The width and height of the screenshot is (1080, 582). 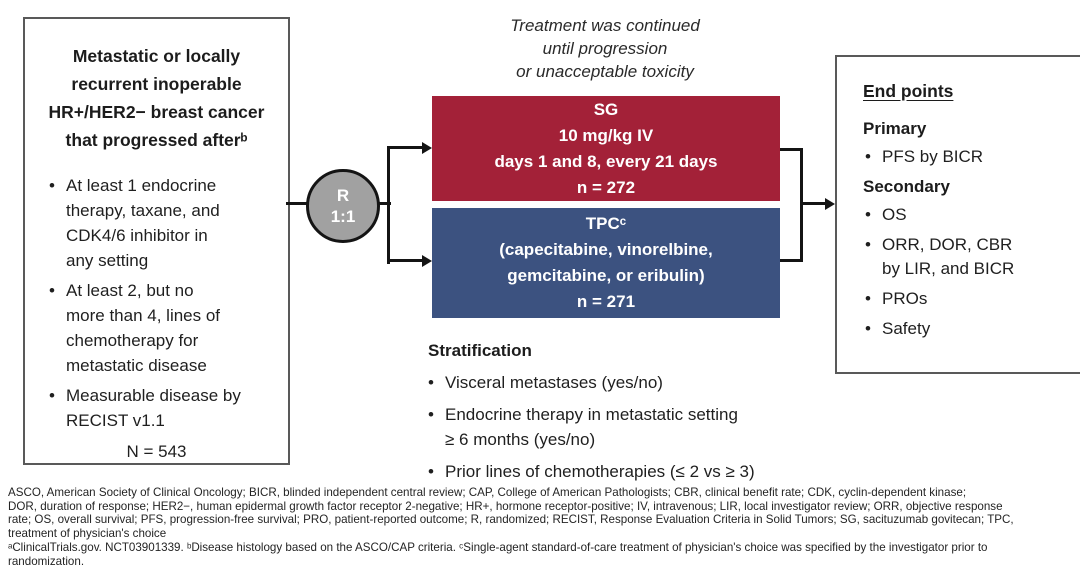 I want to click on eligibility-criterion: Measurable disease by RECIST v1.1, so click(x=166, y=408).